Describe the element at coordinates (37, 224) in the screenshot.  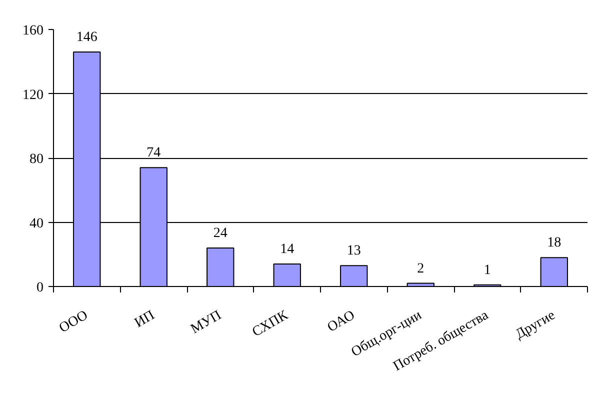
I see `y-tick-label: 40` at that location.